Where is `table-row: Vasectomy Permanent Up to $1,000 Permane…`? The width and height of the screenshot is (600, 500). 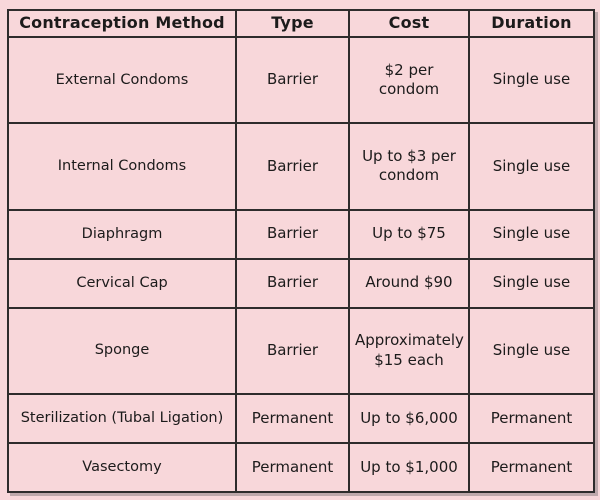
table-row: Vasectomy Permanent Up to $1,000 Permane… is located at coordinates (301, 467).